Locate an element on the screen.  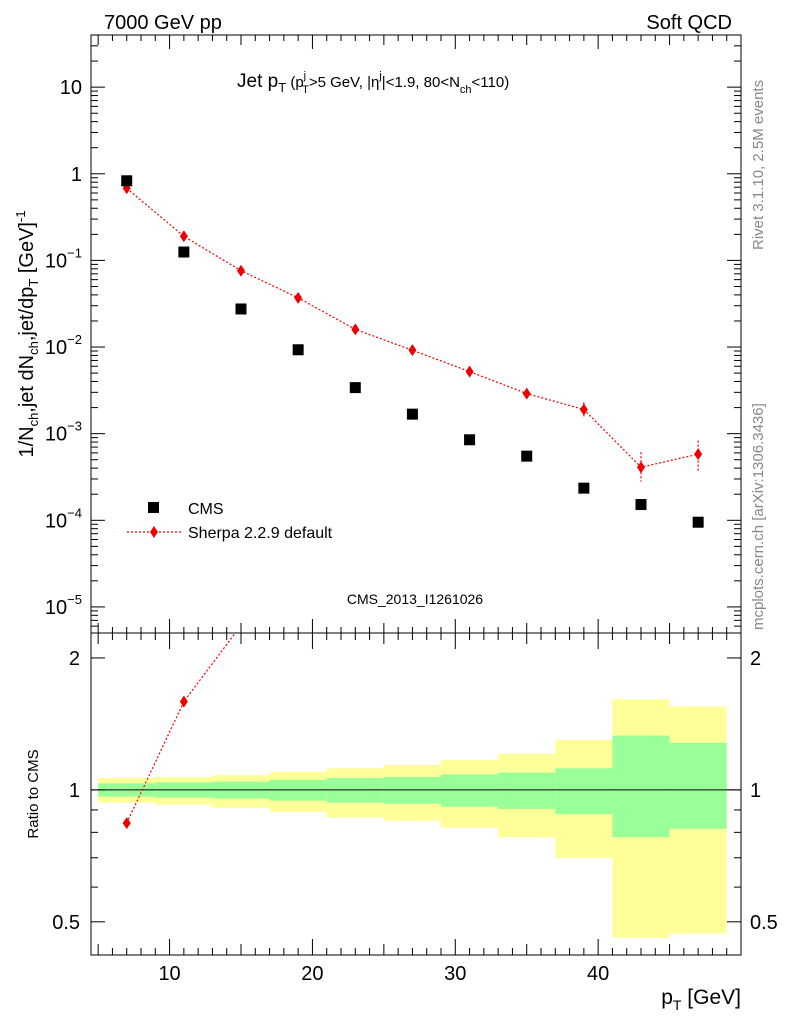
main-y-tick-label: 10⁻² is located at coordinates (63, 345).